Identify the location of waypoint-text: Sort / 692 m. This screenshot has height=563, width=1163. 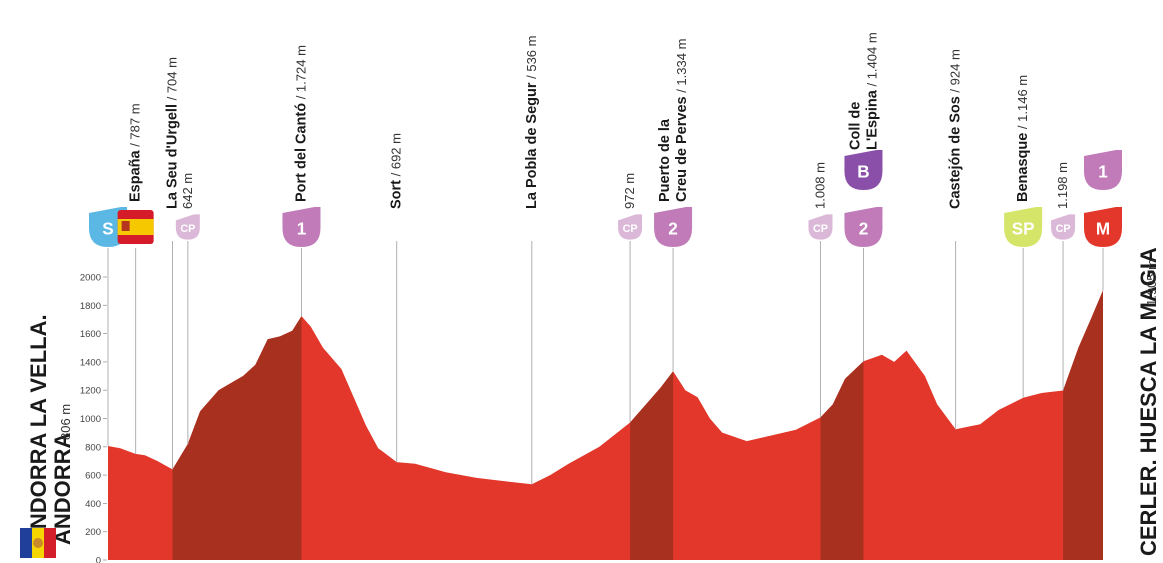
(397, 171).